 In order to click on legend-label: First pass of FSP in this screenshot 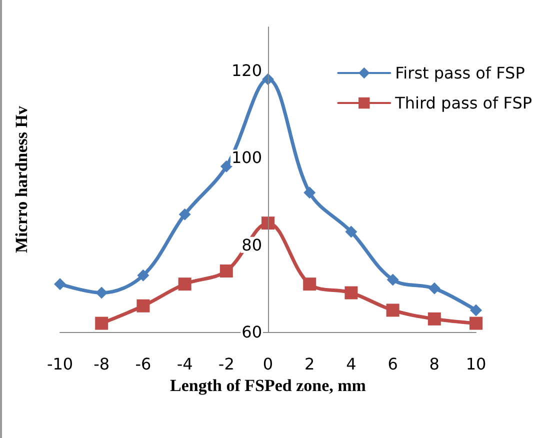, I will do `click(460, 73)`.